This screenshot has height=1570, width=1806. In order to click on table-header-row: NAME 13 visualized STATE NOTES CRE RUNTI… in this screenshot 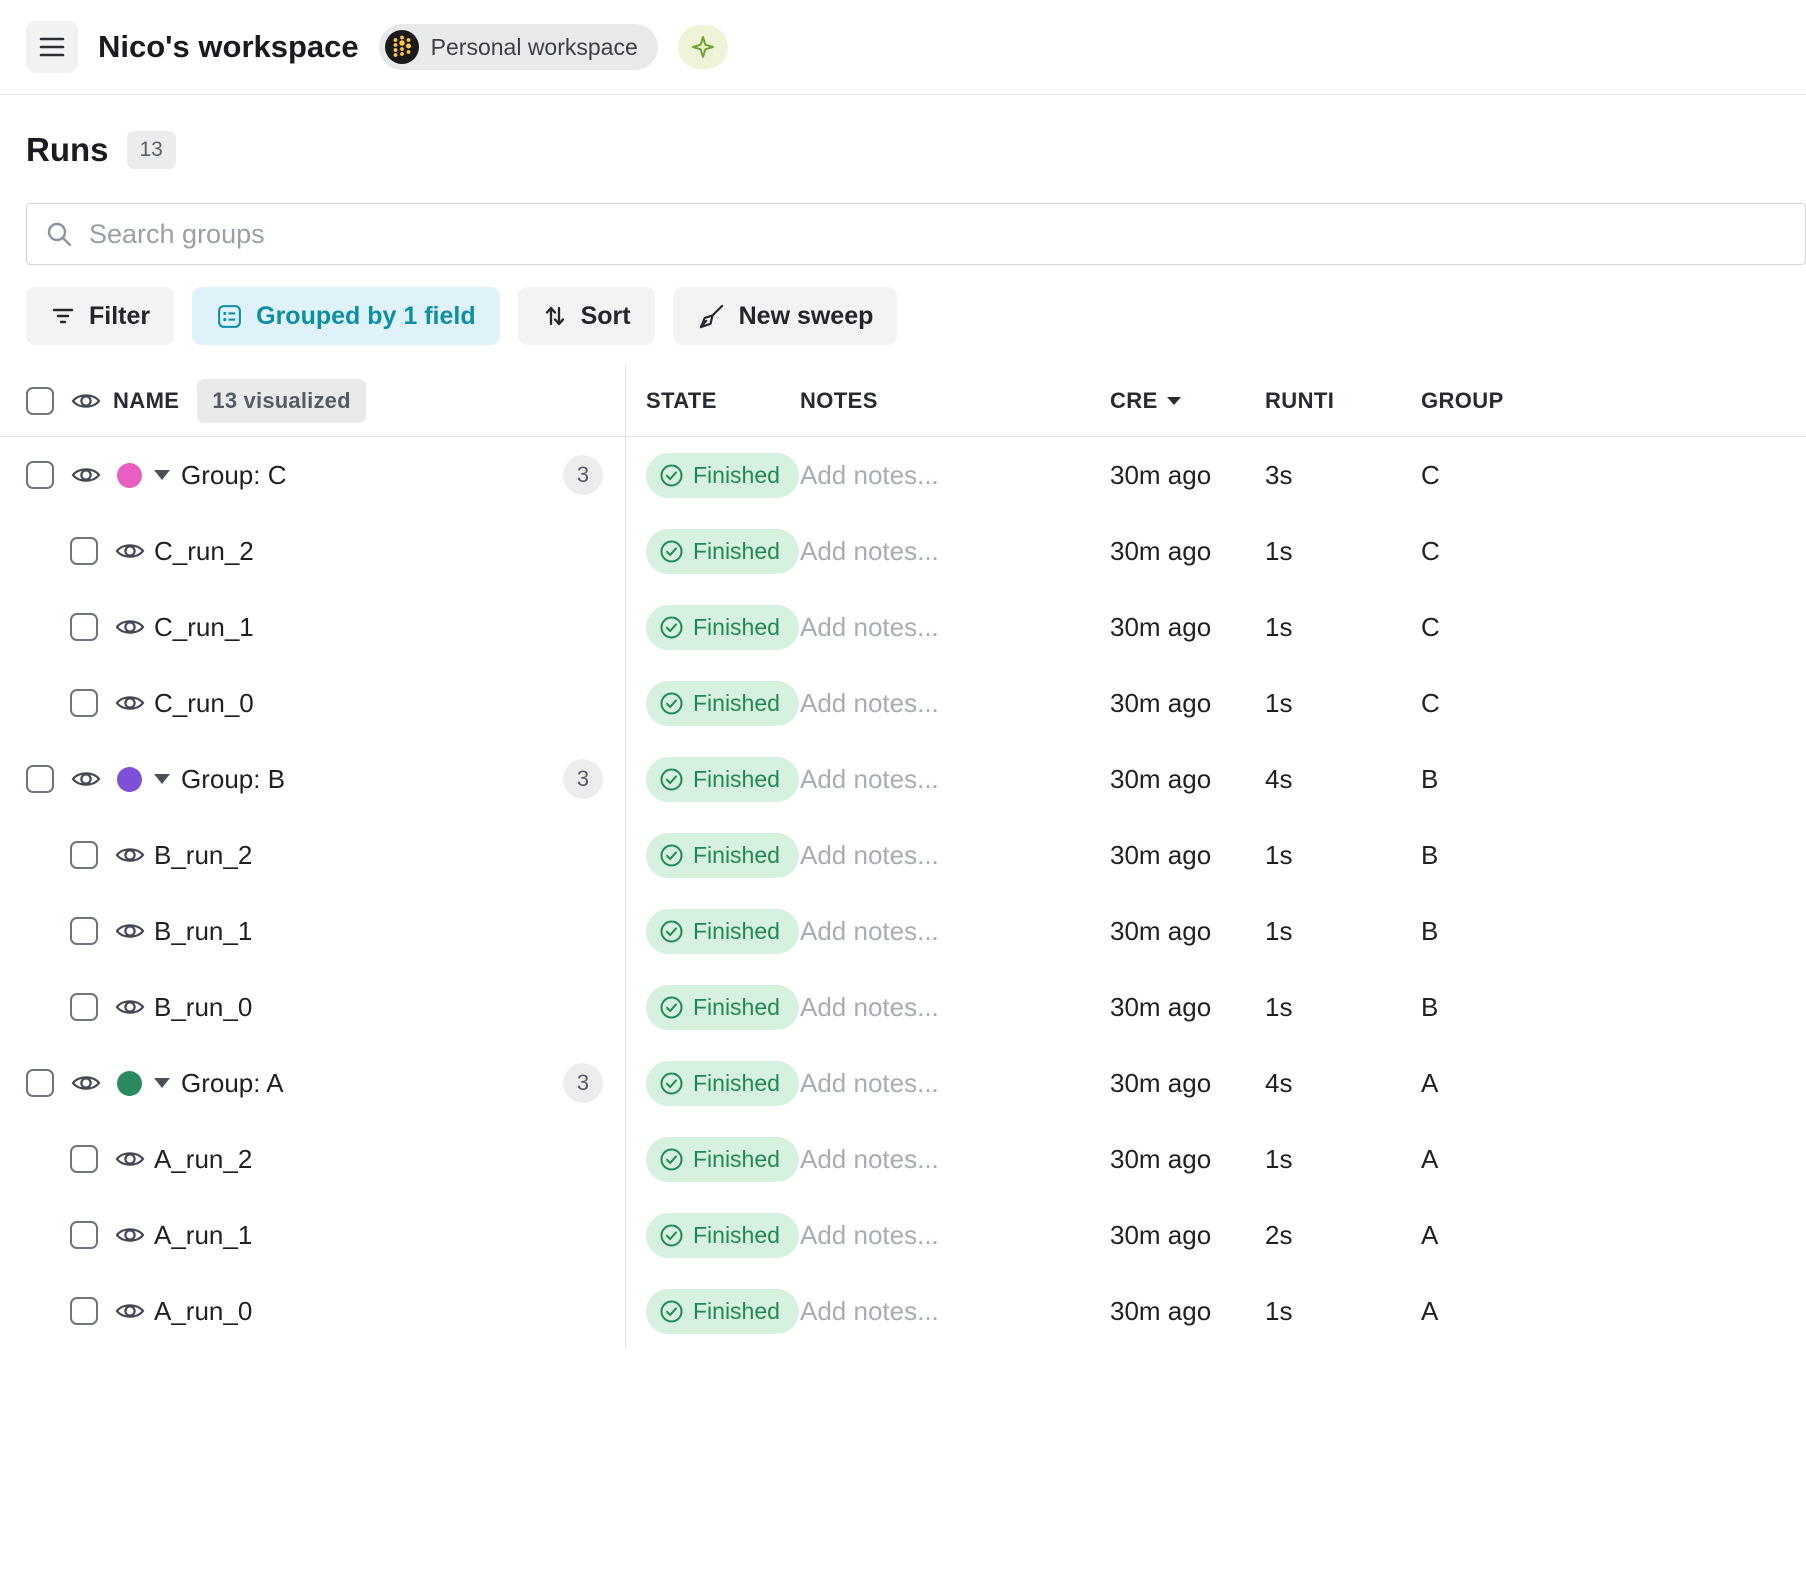, I will do `click(903, 401)`.